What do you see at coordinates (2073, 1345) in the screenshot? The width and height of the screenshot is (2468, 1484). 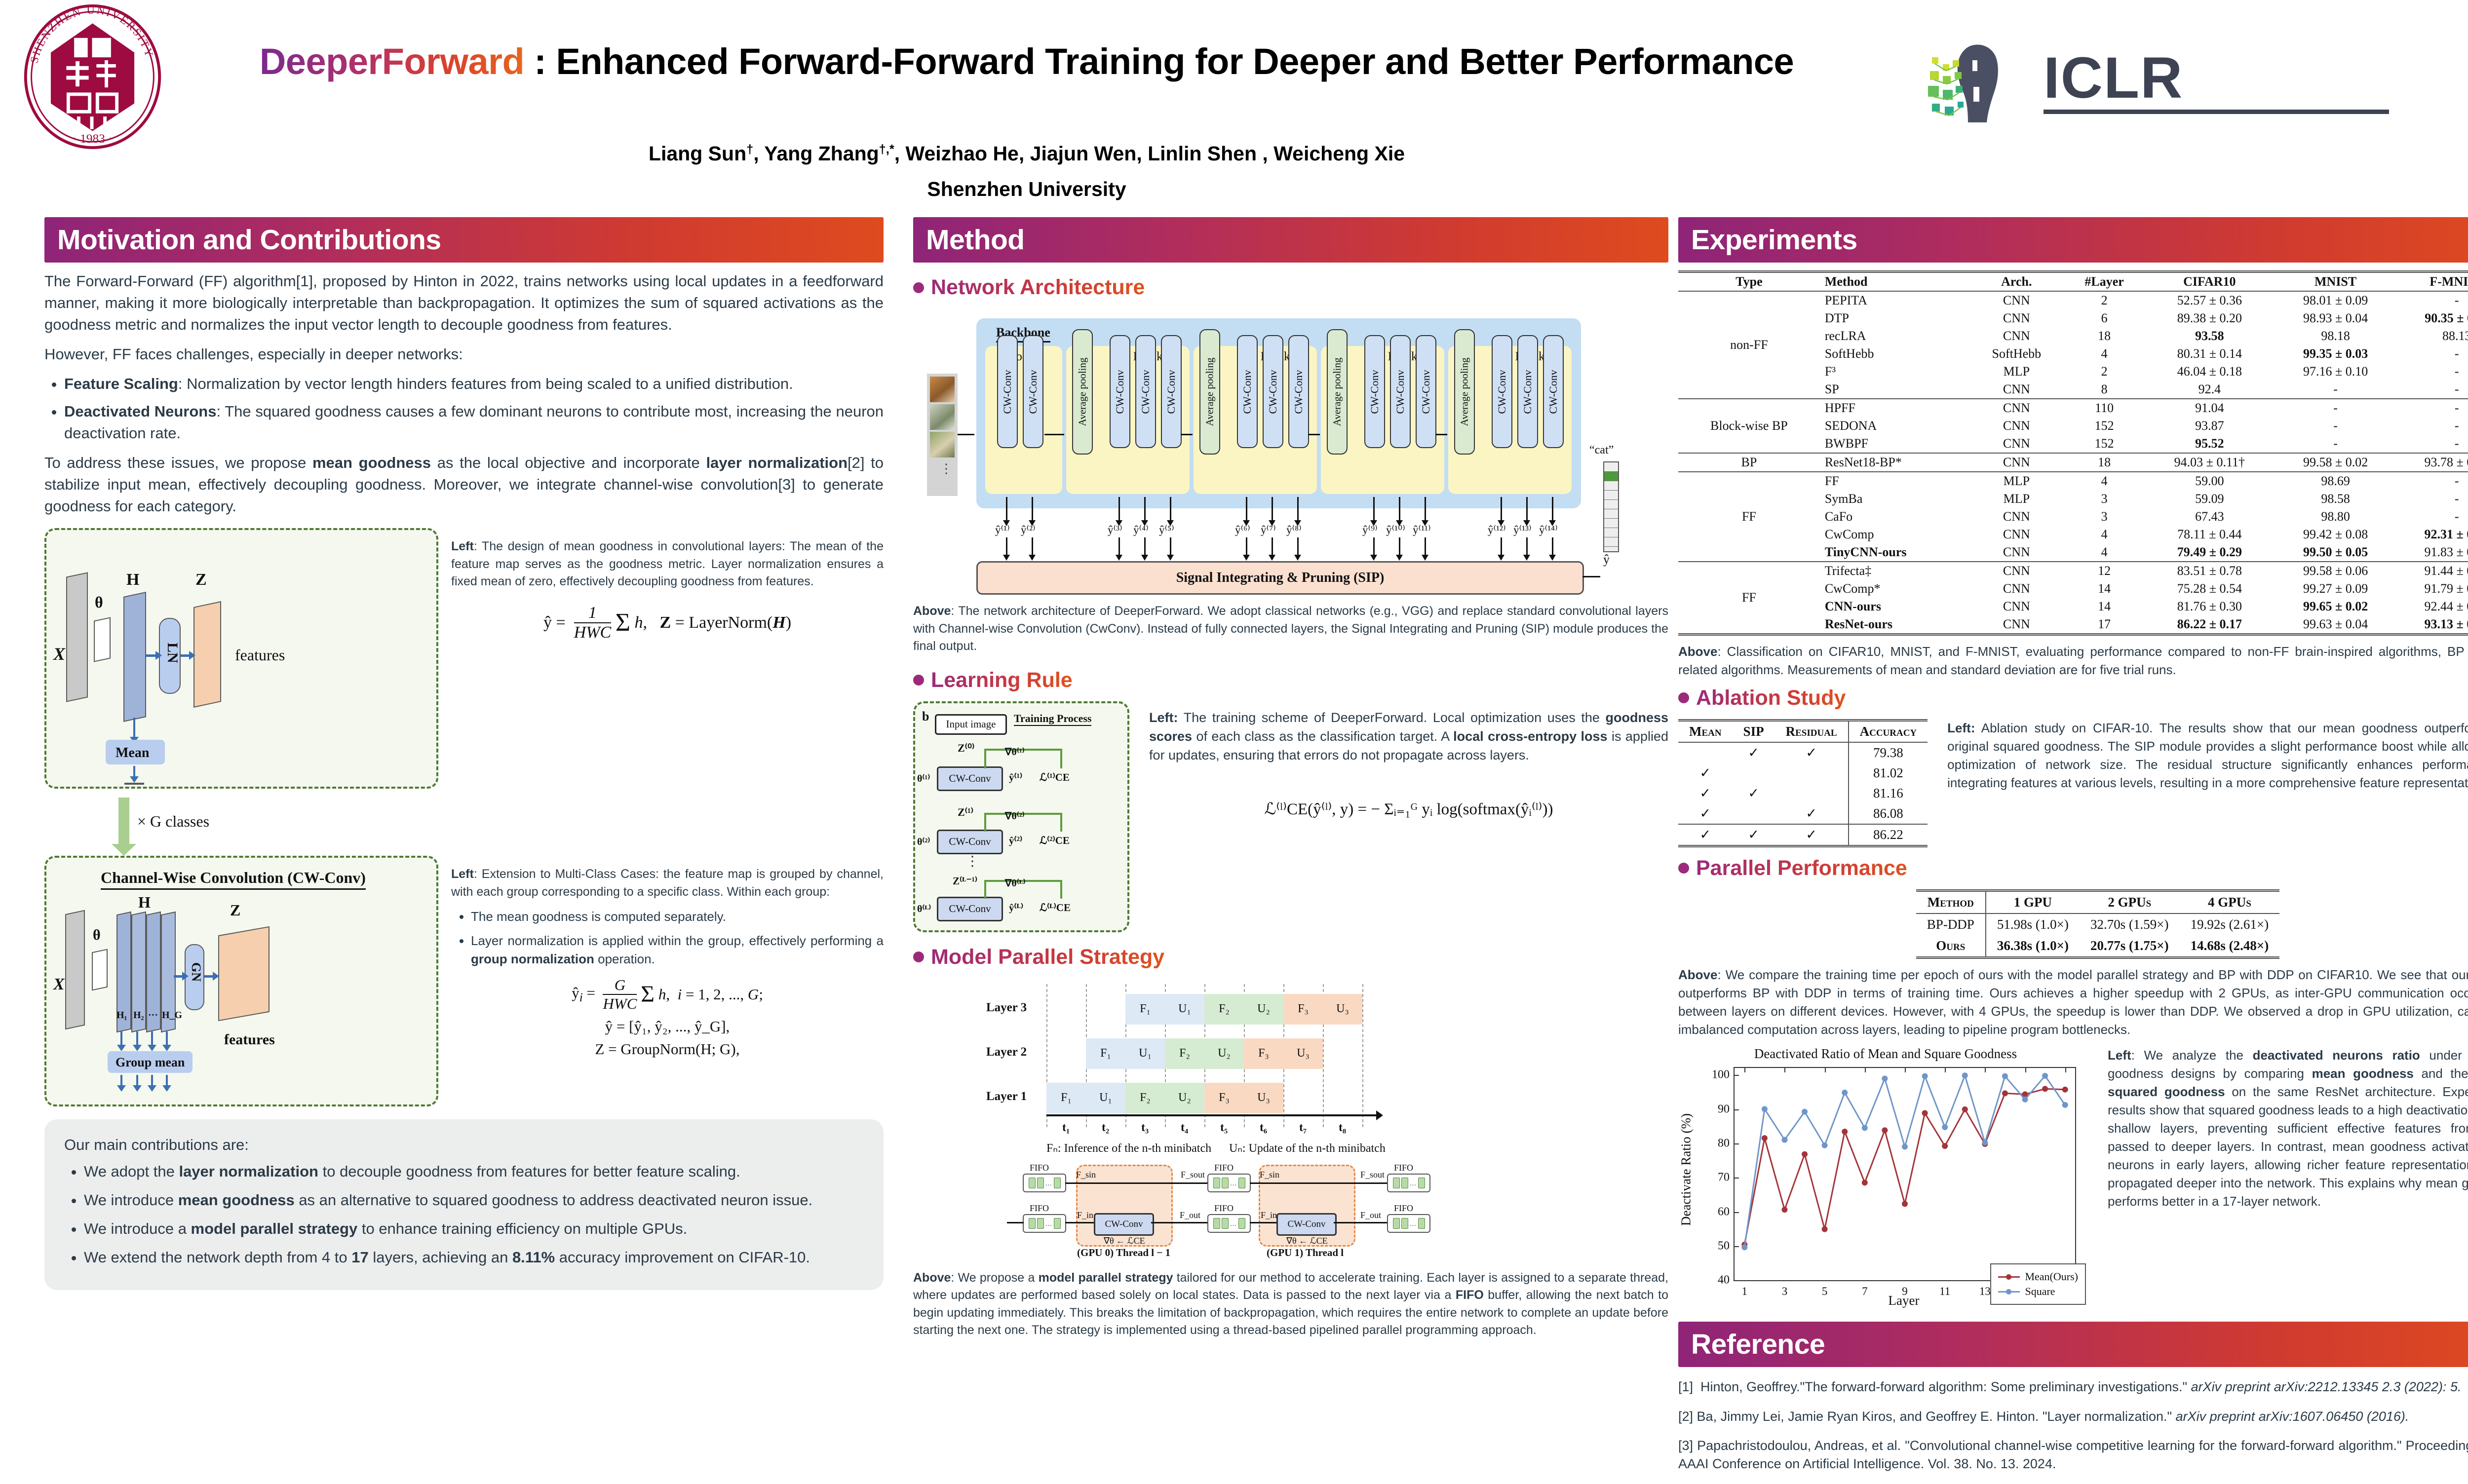 I see `section-band-reference: Reference` at bounding box center [2073, 1345].